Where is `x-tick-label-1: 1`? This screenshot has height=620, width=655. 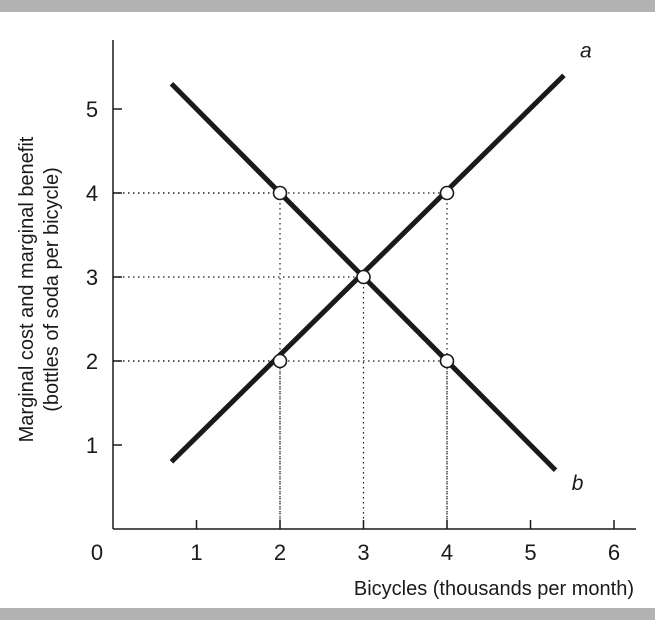 x-tick-label-1: 1 is located at coordinates (196, 552).